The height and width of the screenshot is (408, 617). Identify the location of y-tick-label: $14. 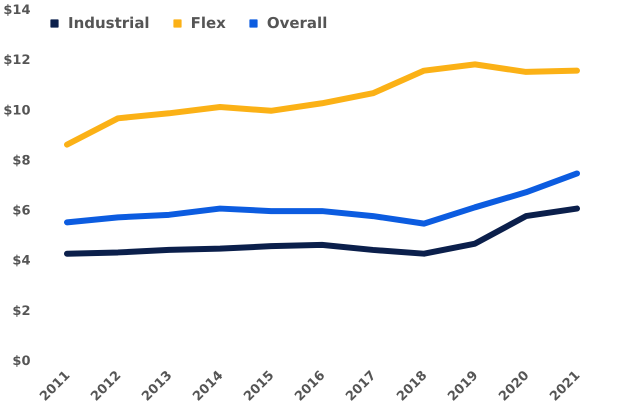
(17, 10).